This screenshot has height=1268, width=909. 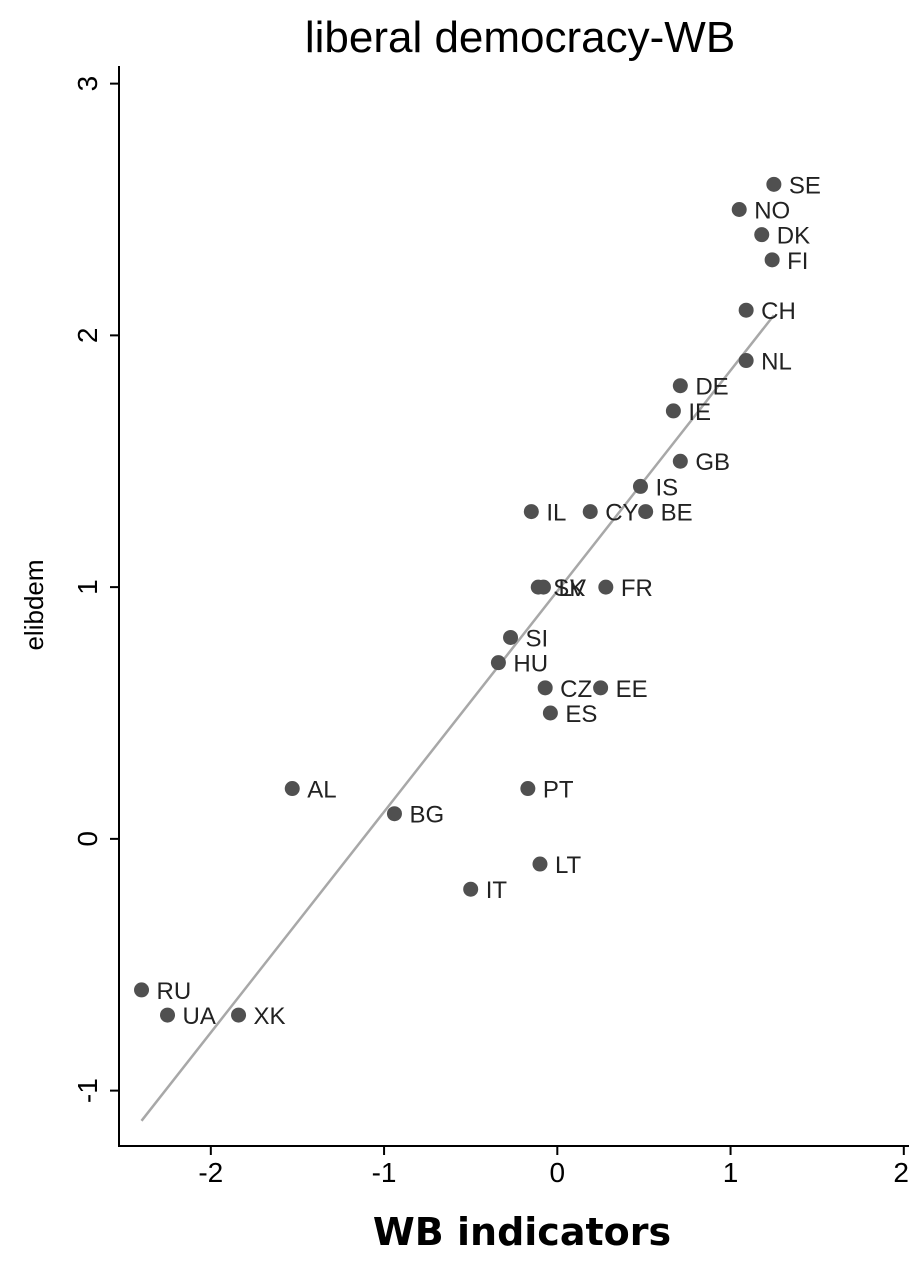 I want to click on y-tick-label: 3, so click(x=87, y=84).